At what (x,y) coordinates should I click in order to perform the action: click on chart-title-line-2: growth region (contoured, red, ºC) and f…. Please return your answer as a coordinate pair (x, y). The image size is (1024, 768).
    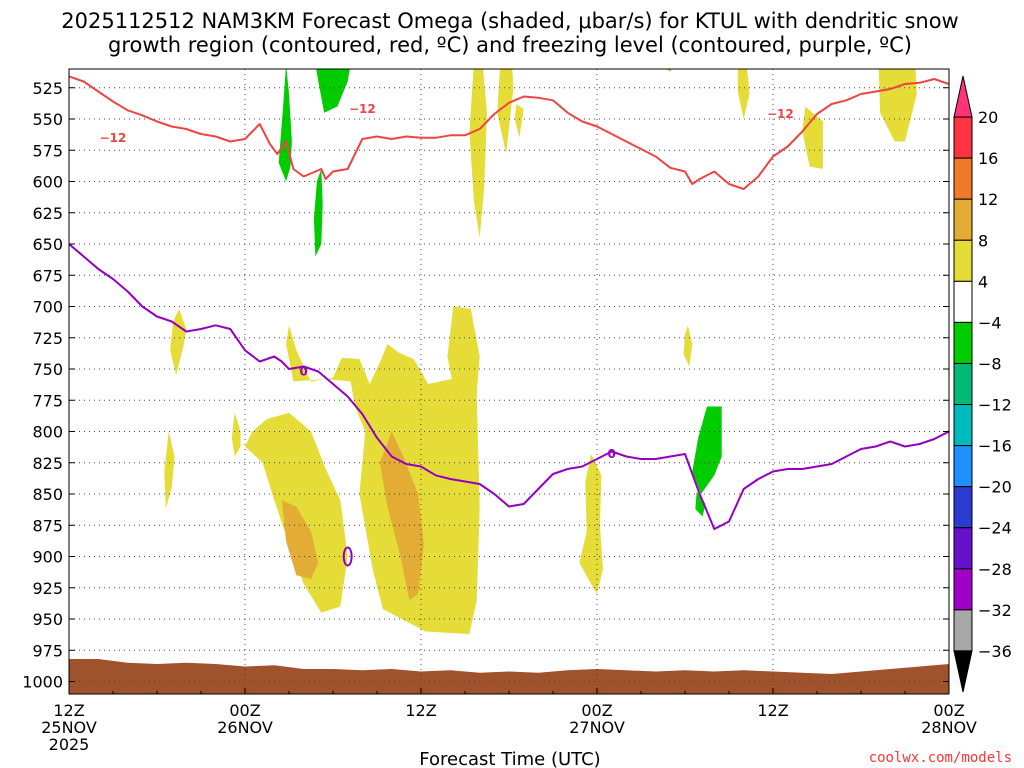
    Looking at the image, I should click on (510, 45).